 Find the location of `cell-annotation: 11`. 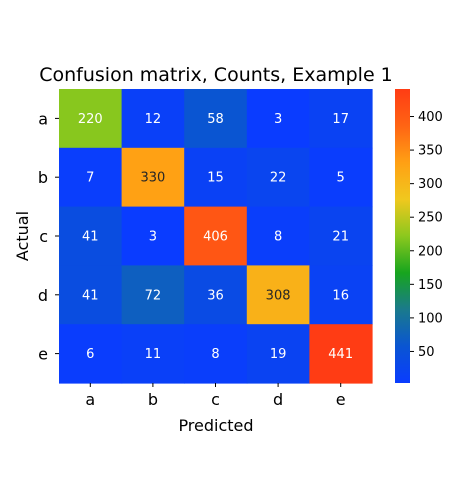

cell-annotation: 11 is located at coordinates (153, 354).